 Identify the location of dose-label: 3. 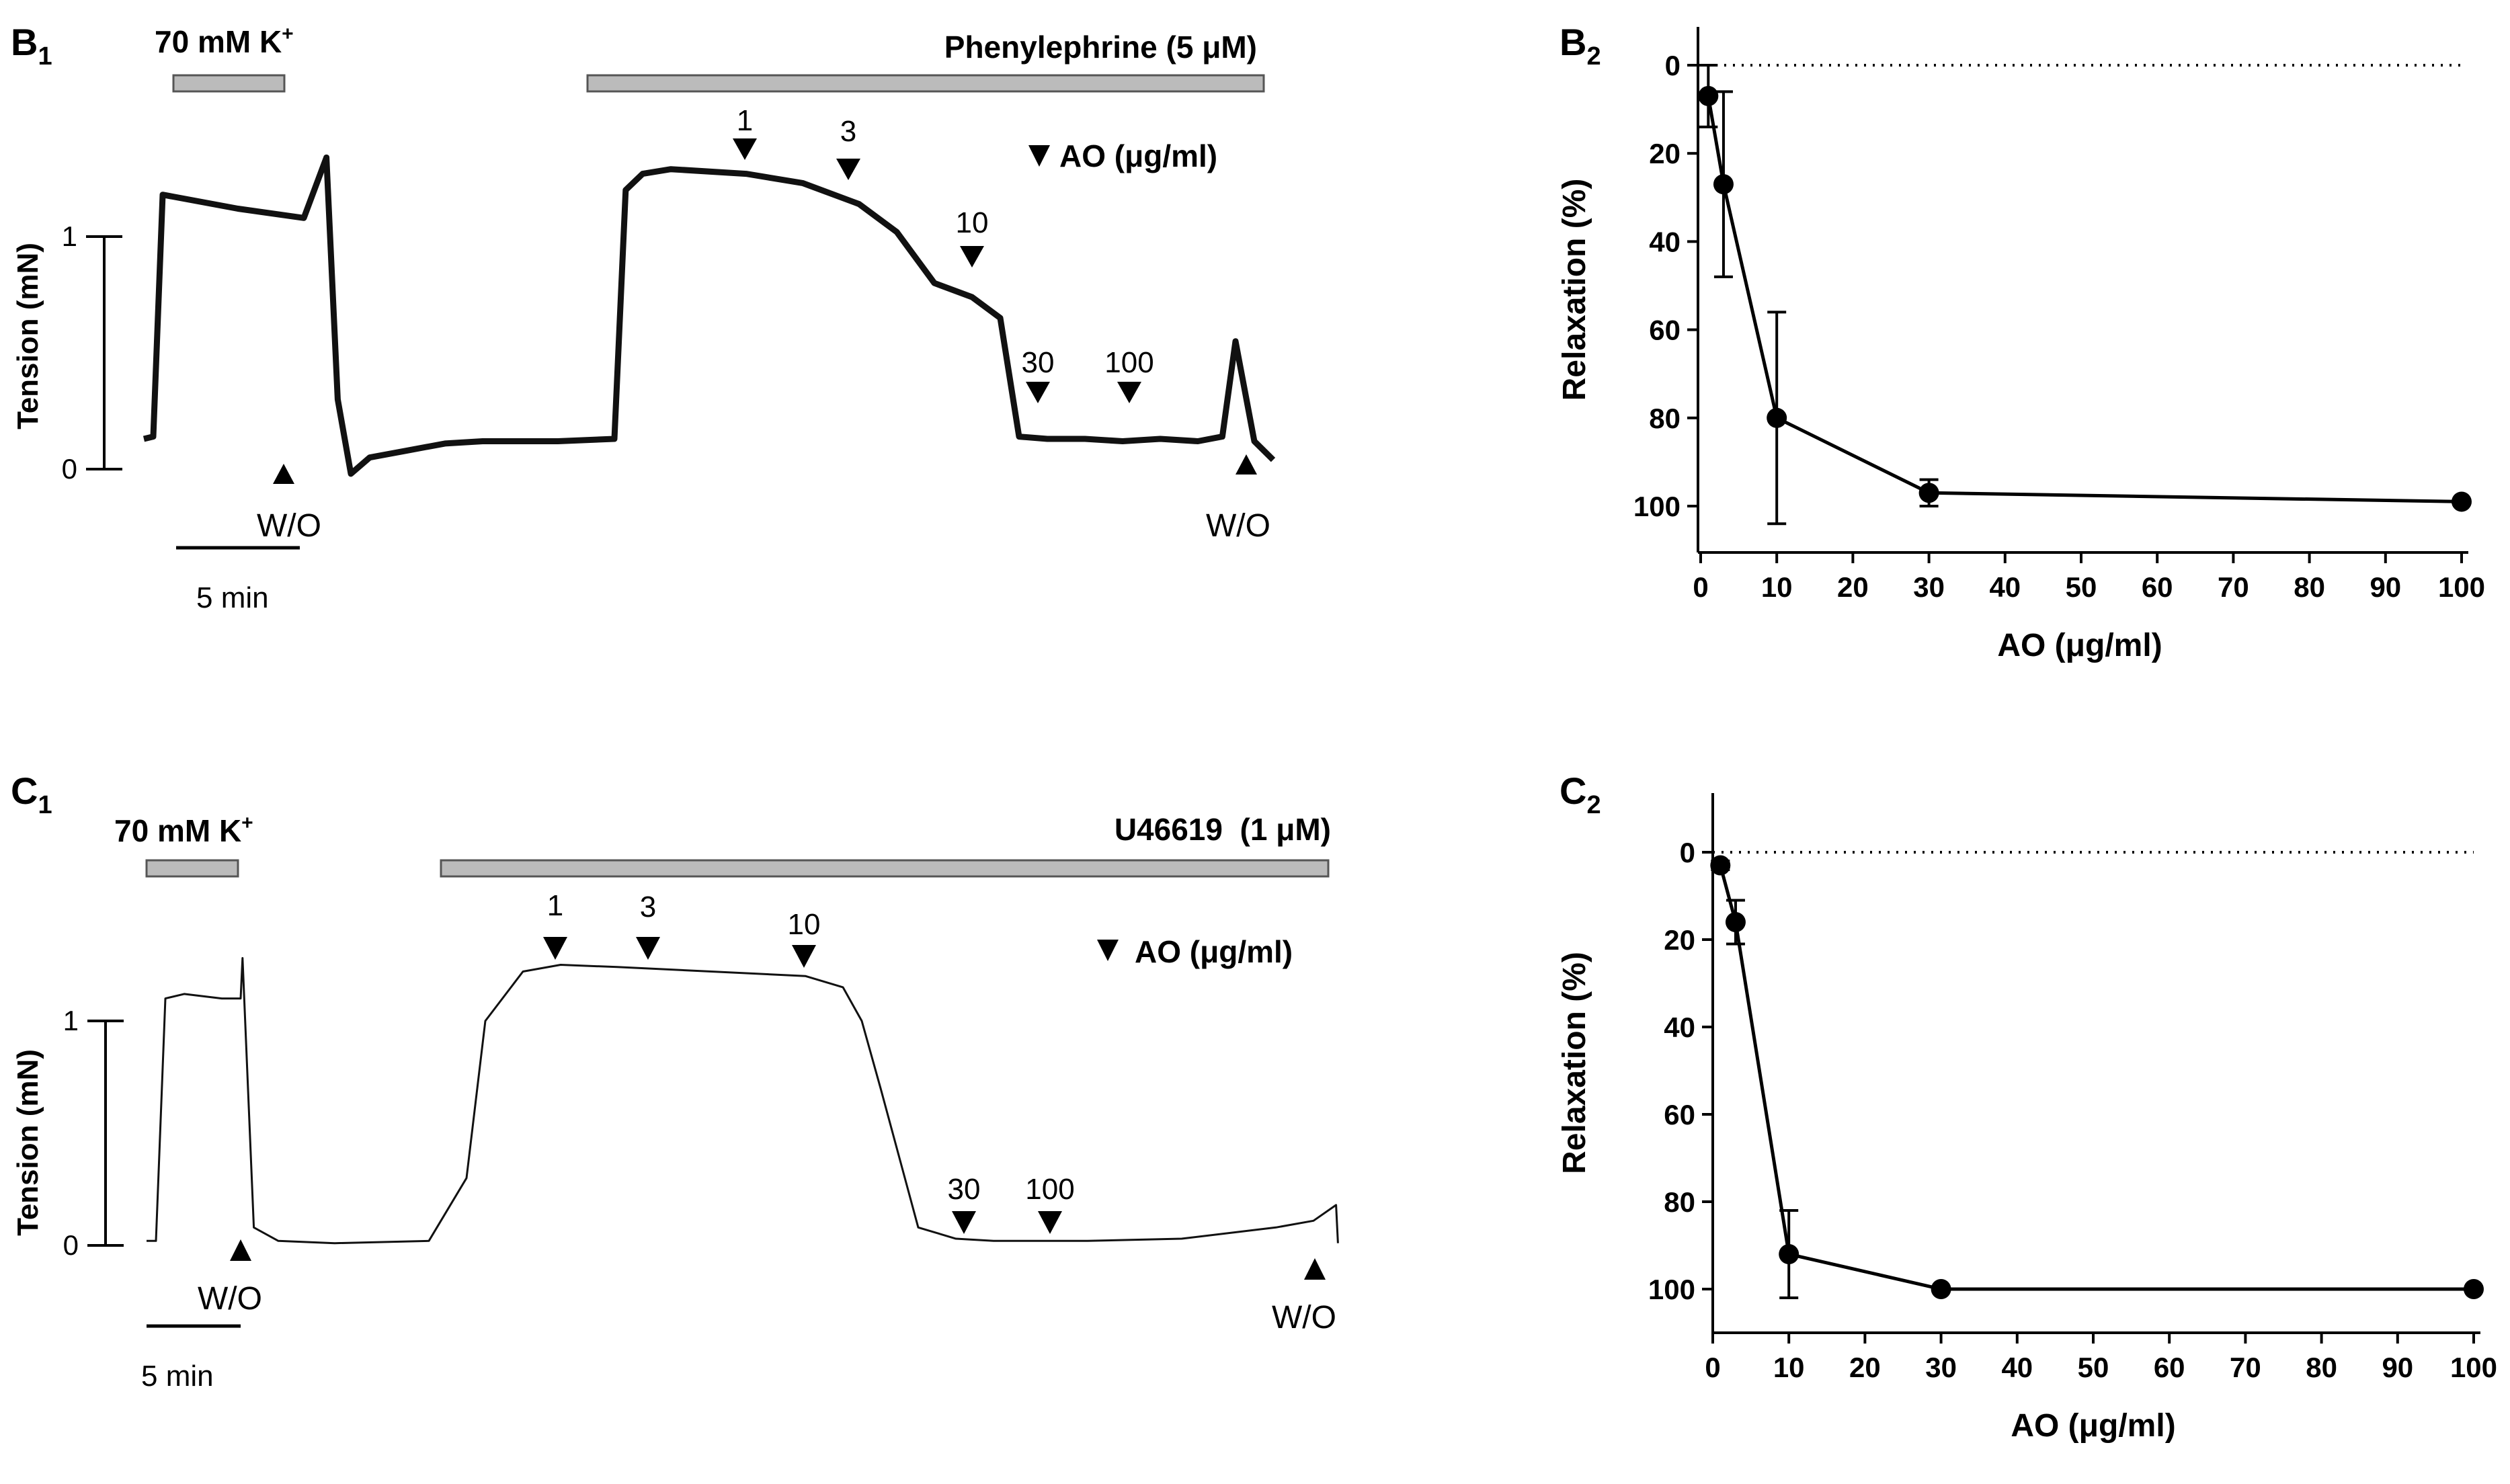
(848, 131).